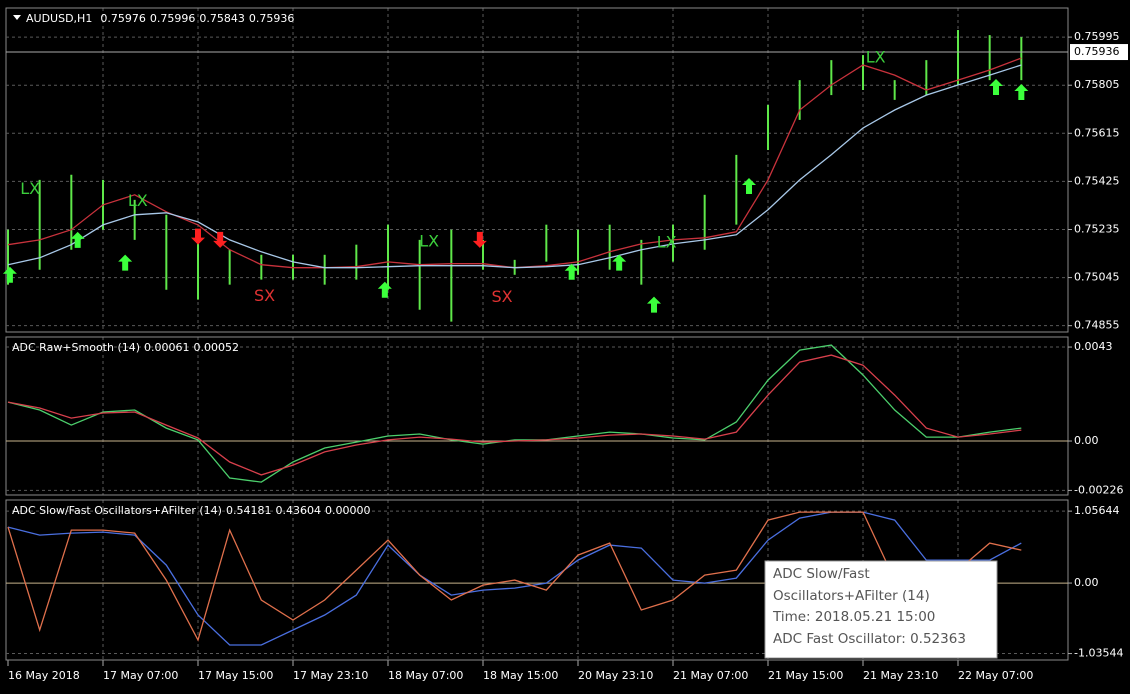 This screenshot has width=1130, height=694. I want to click on menu-triangle, so click(17, 17).